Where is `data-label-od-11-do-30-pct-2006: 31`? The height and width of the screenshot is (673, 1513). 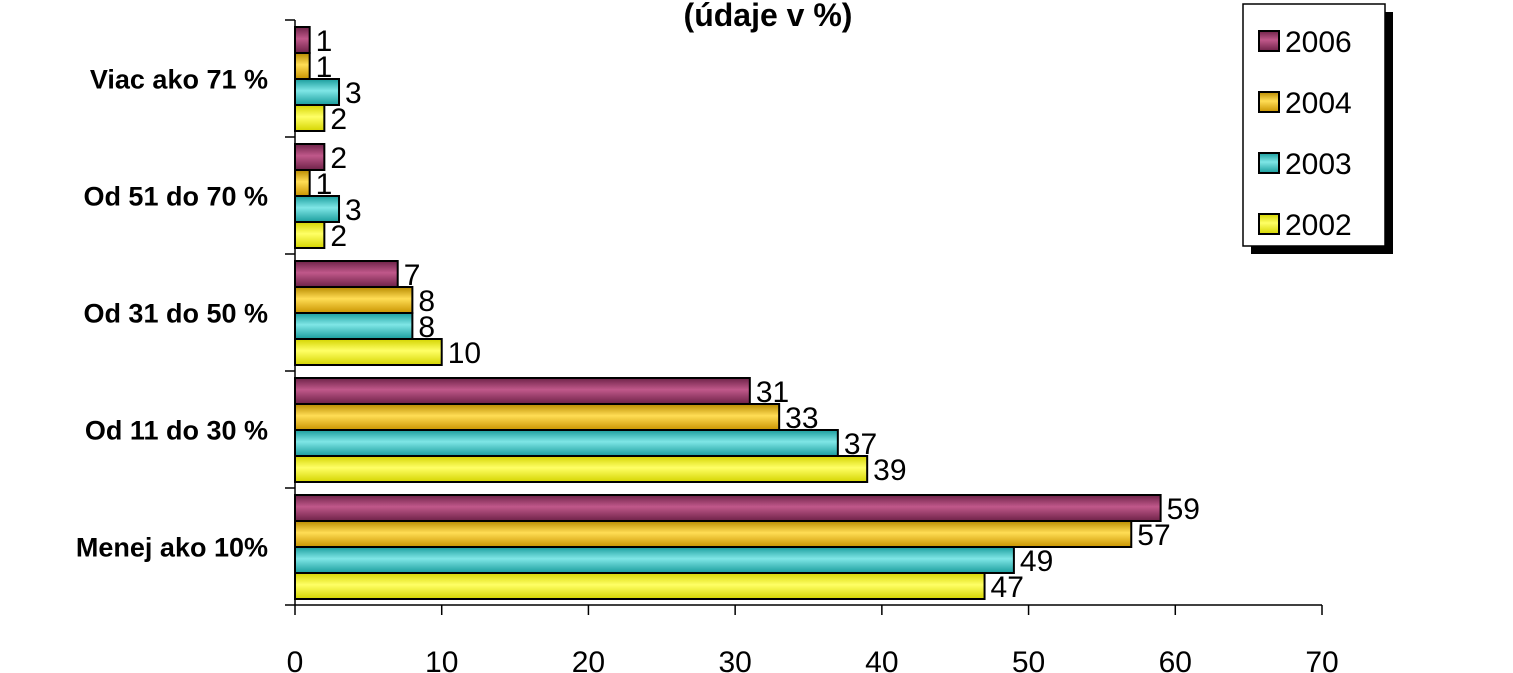 data-label-od-11-do-30-pct-2006: 31 is located at coordinates (772, 392).